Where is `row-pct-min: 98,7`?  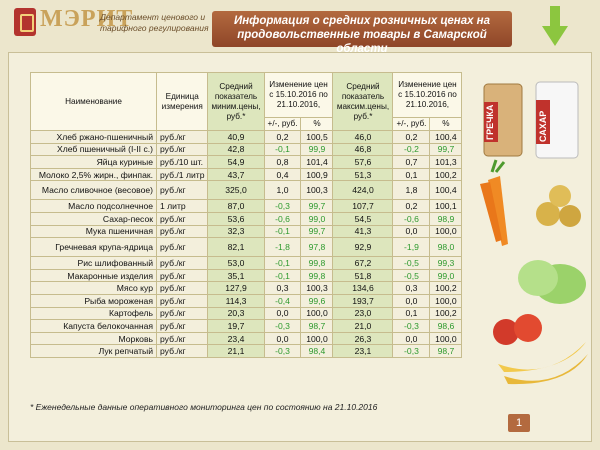
row-pct-min: 98,7 is located at coordinates (317, 326).